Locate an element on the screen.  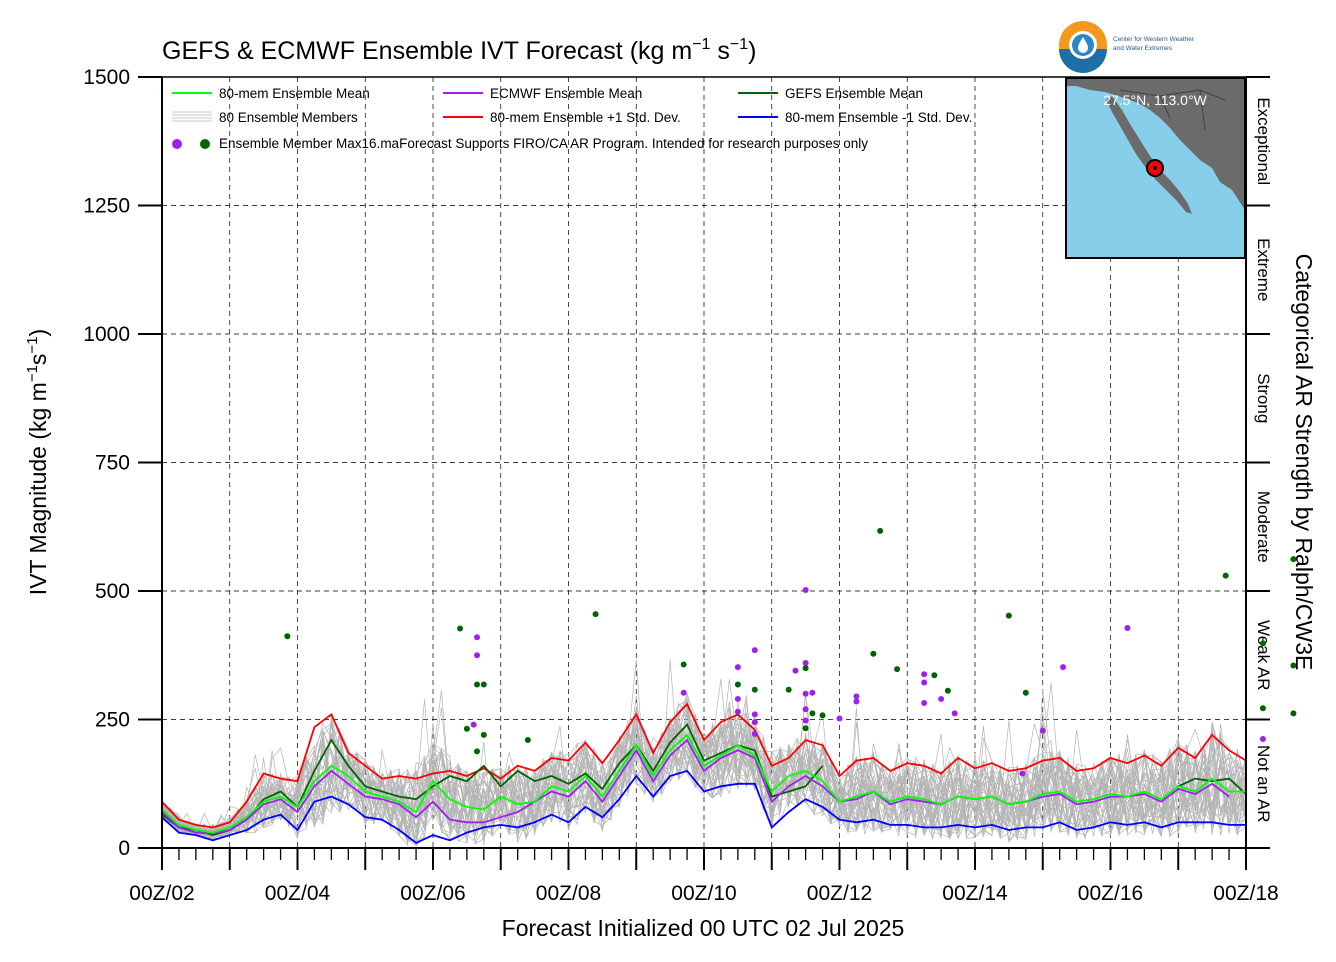
x-tick-label: 00Z/06 is located at coordinates (432, 893).